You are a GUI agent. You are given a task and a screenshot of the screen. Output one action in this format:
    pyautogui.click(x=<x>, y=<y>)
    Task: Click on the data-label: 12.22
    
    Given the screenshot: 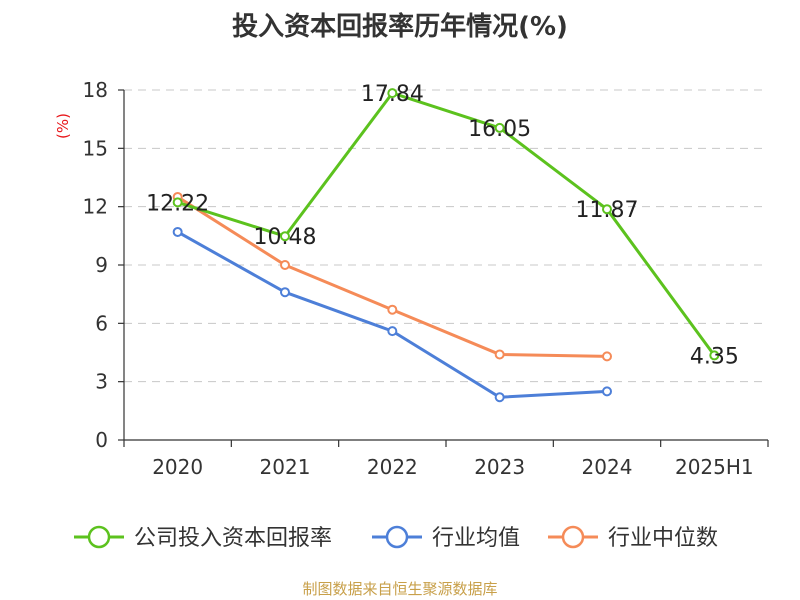 What is the action you would take?
    pyautogui.click(x=177, y=203)
    